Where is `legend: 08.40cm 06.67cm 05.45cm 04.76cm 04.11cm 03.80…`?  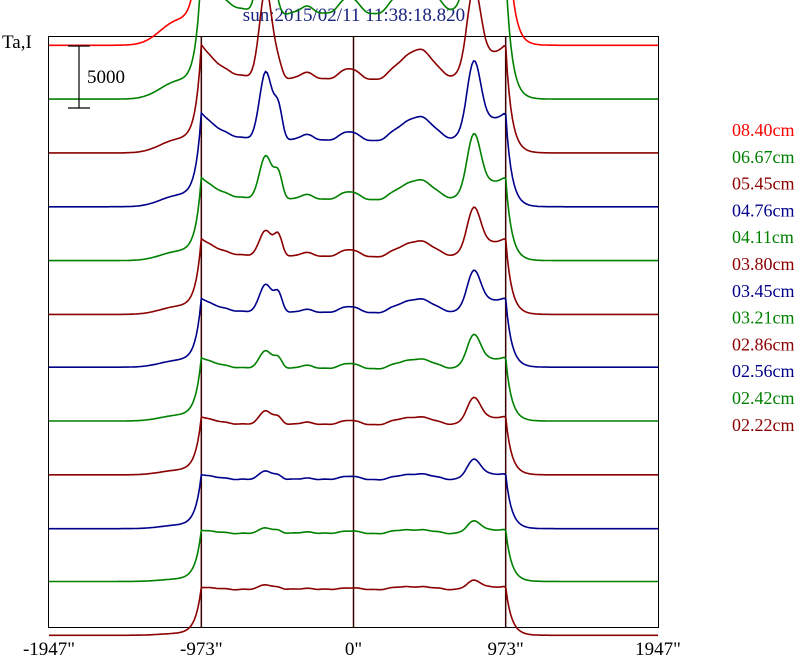 legend: 08.40cm 06.67cm 05.45cm 04.76cm 04.11cm 03.80… is located at coordinates (763, 277).